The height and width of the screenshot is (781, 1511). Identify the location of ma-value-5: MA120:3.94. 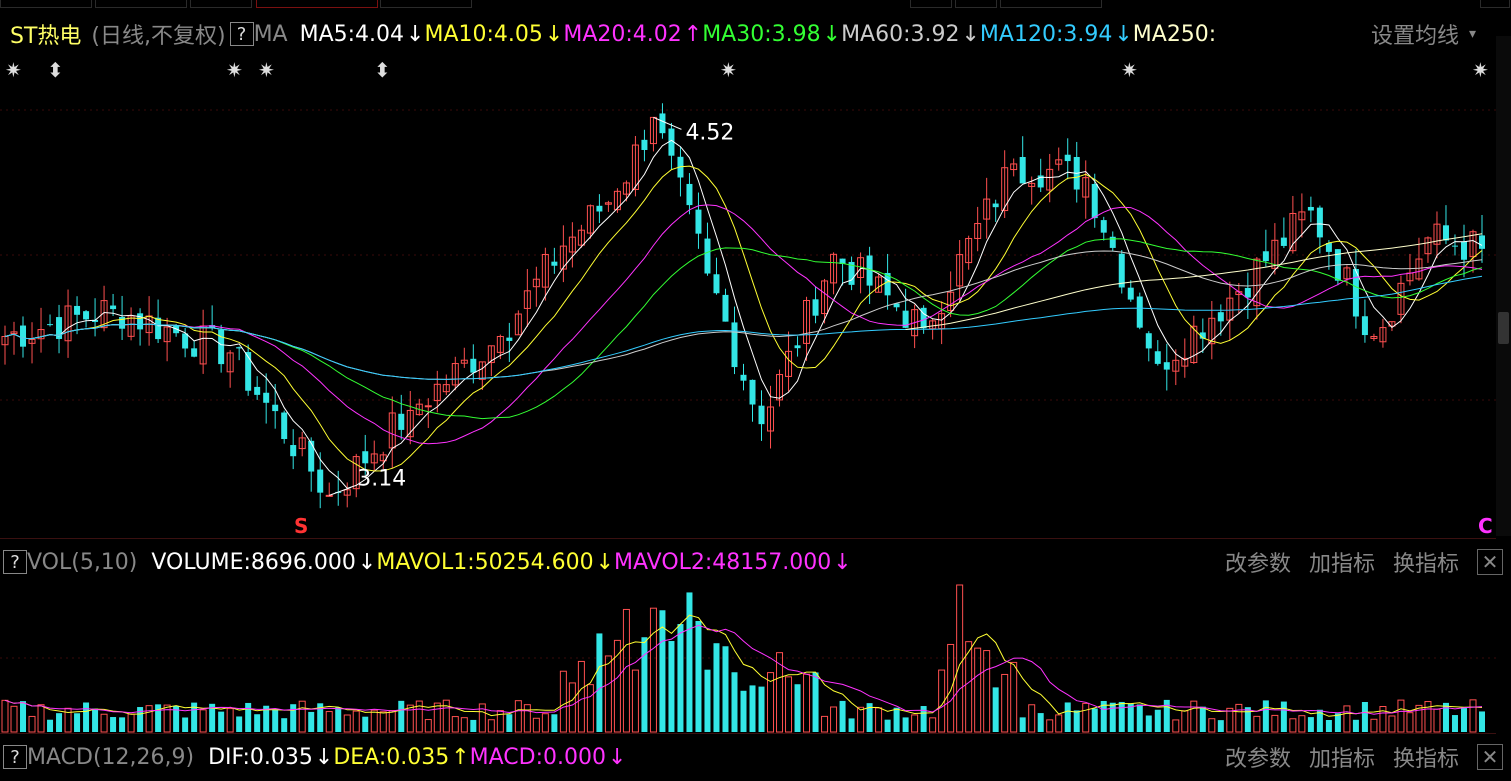
(1046, 34).